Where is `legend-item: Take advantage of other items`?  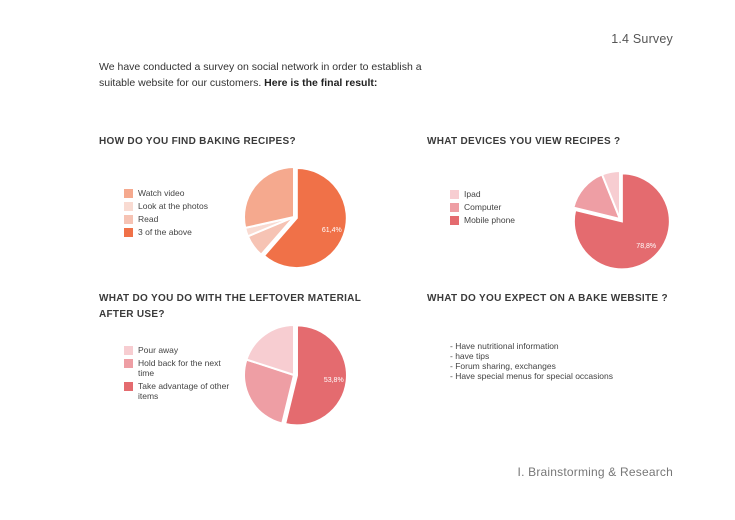
legend-item: Take advantage of other items is located at coordinates (179, 391).